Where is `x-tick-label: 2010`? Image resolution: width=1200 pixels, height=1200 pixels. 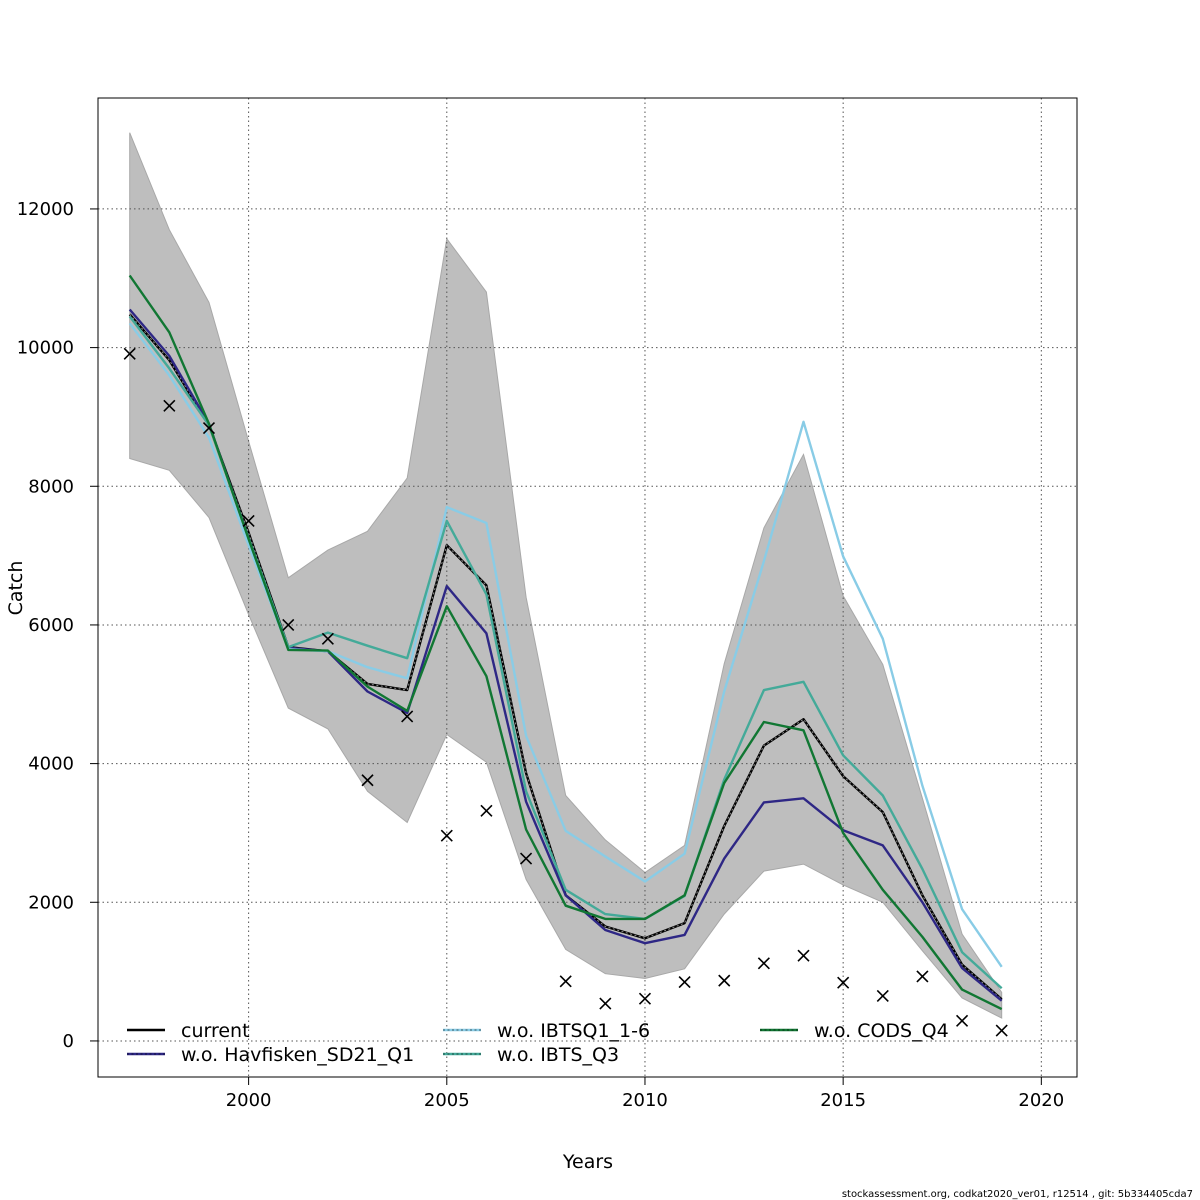 x-tick-label: 2010 is located at coordinates (645, 1100).